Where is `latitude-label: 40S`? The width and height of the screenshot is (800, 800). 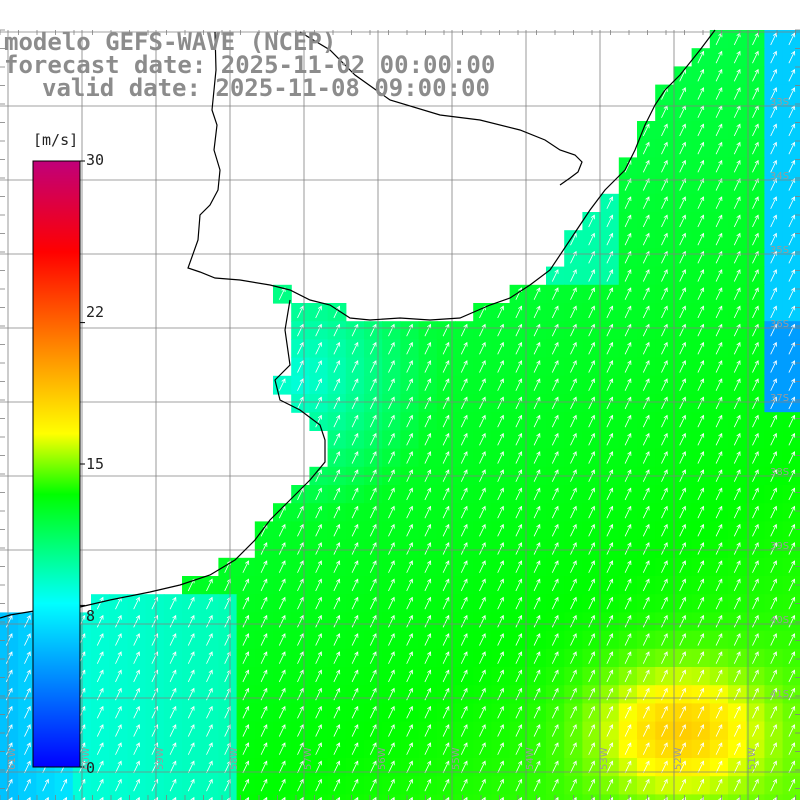
latitude-label: 40S is located at coordinates (779, 620).